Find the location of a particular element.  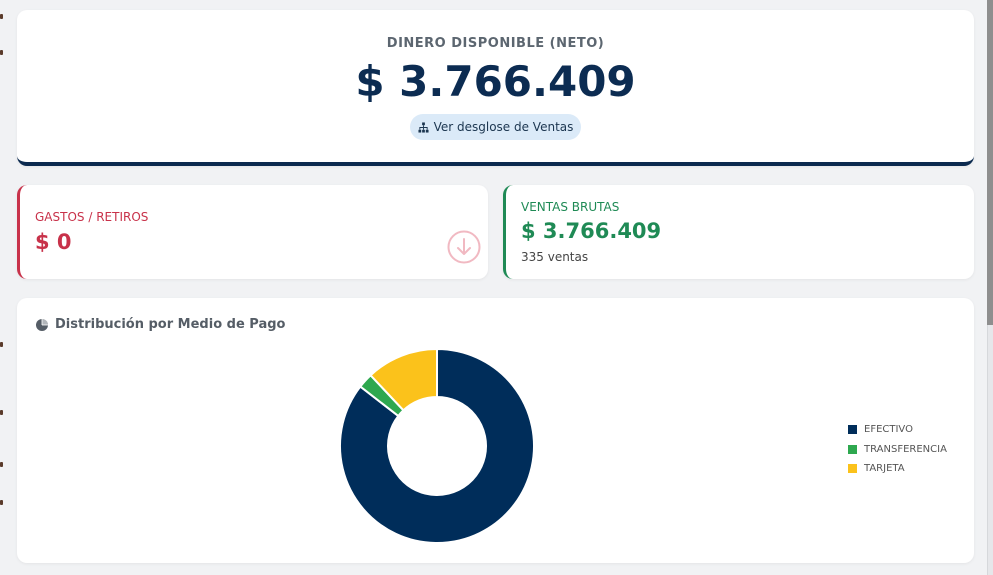

arrow-down-circle-icon is located at coordinates (464, 247).